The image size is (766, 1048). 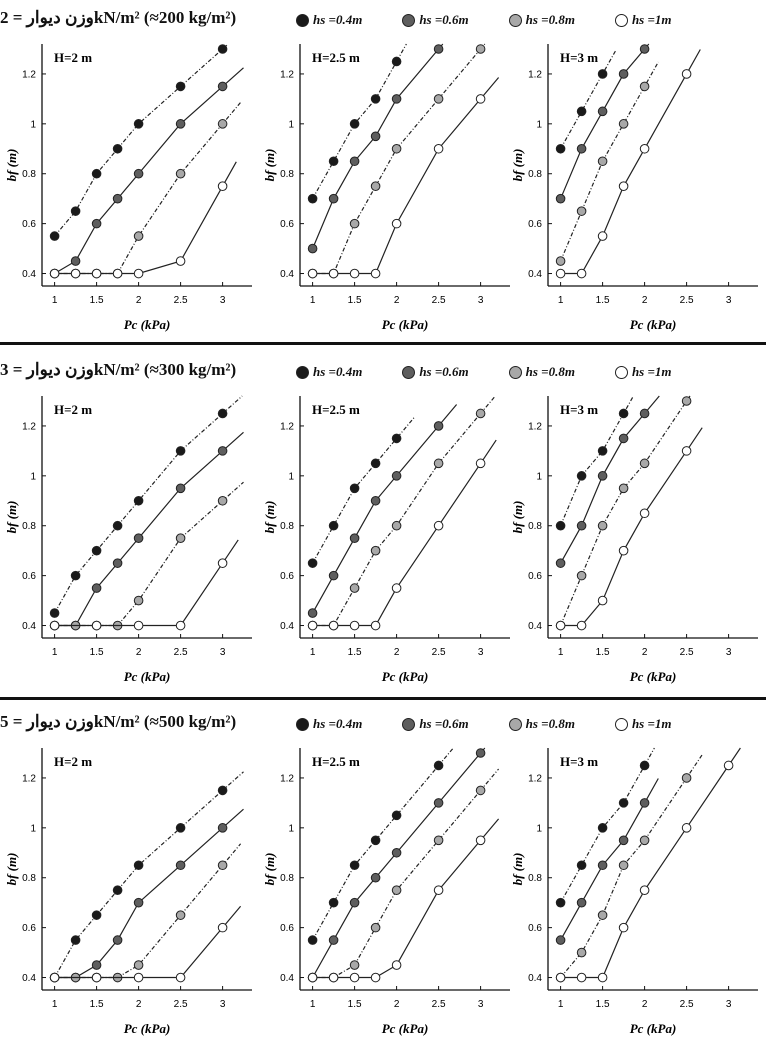 I want to click on x-tick-label: 2, so click(x=645, y=1004).